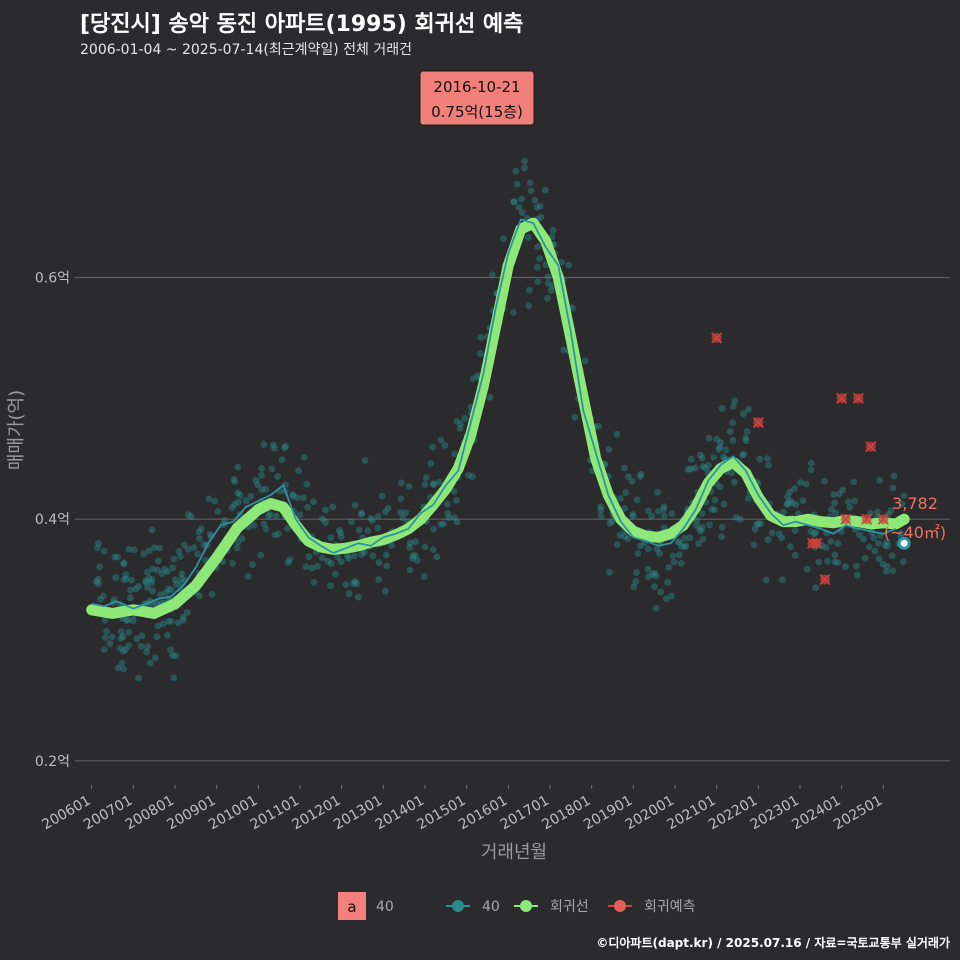 Image resolution: width=960 pixels, height=960 pixels. Describe the element at coordinates (915, 522) in the screenshot. I see `end-label: 3,782 (~40㎡)` at that location.